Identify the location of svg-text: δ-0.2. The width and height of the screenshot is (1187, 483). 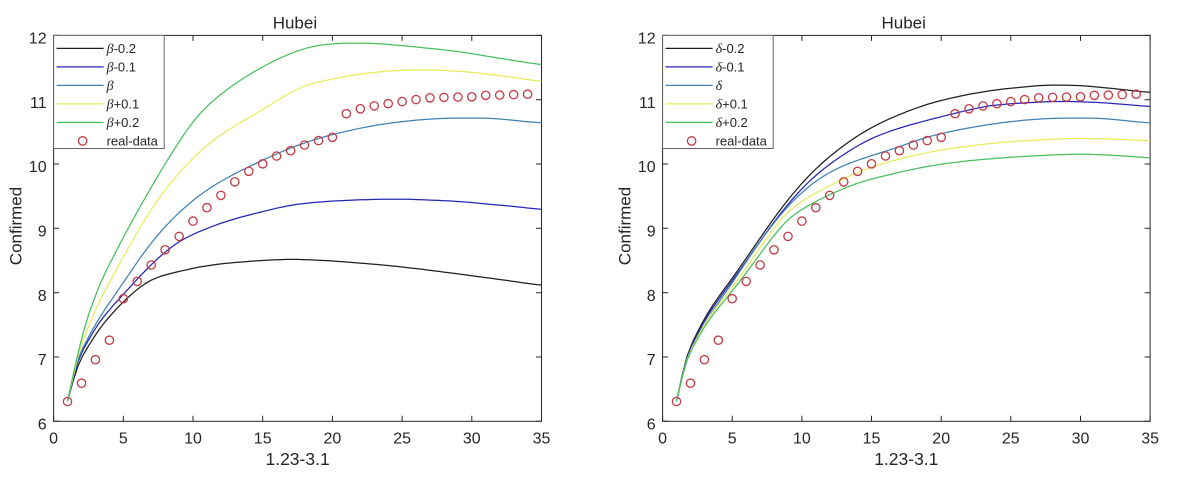
(730, 49).